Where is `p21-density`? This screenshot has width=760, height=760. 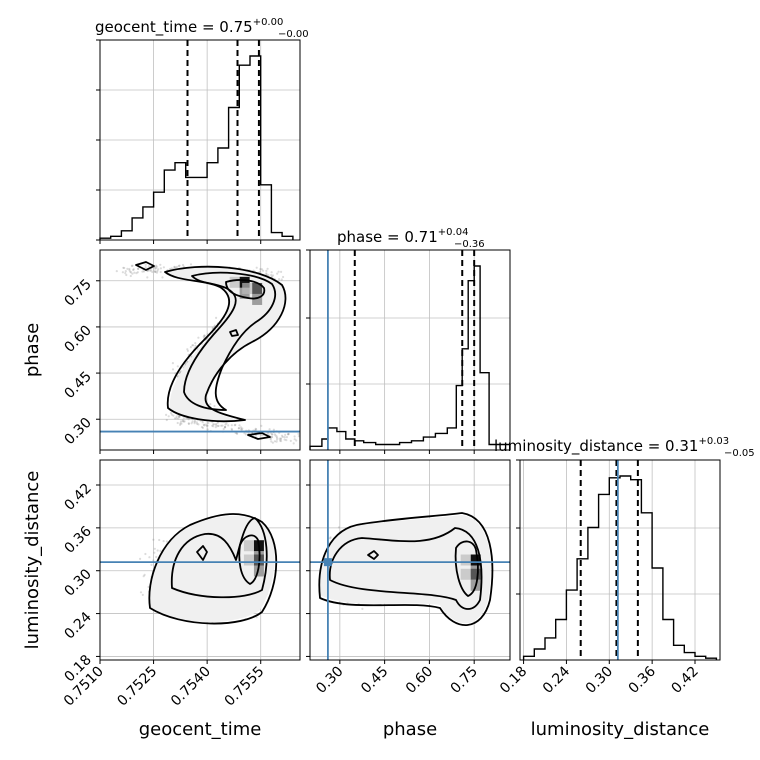 p21-density is located at coordinates (405, 569).